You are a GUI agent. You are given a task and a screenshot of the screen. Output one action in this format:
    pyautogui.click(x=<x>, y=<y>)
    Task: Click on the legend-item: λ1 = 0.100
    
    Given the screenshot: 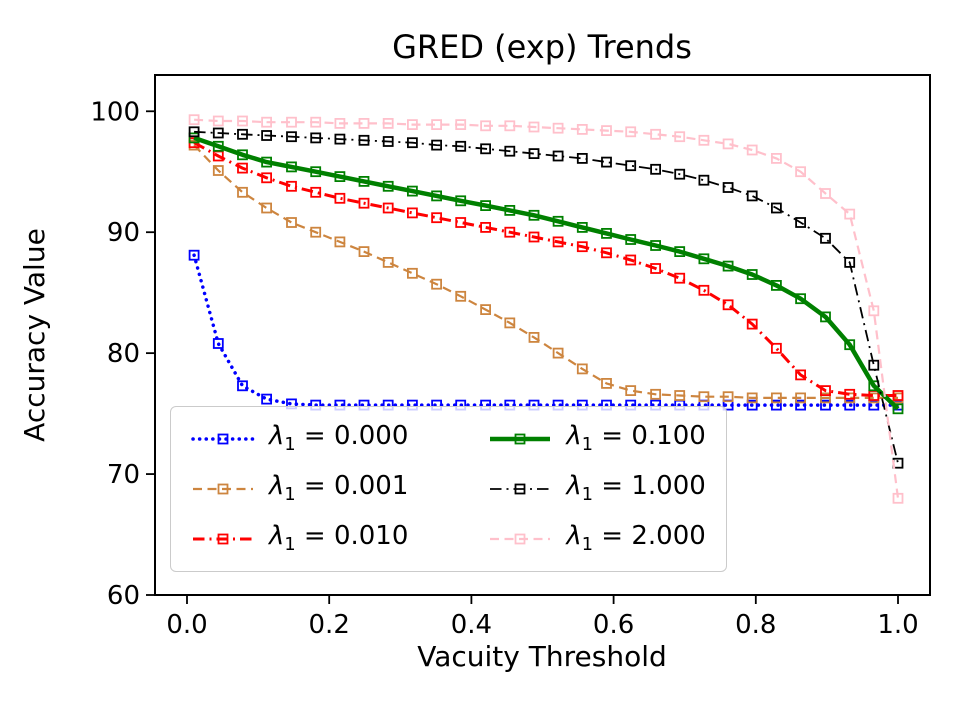 What is the action you would take?
    pyautogui.click(x=597, y=438)
    